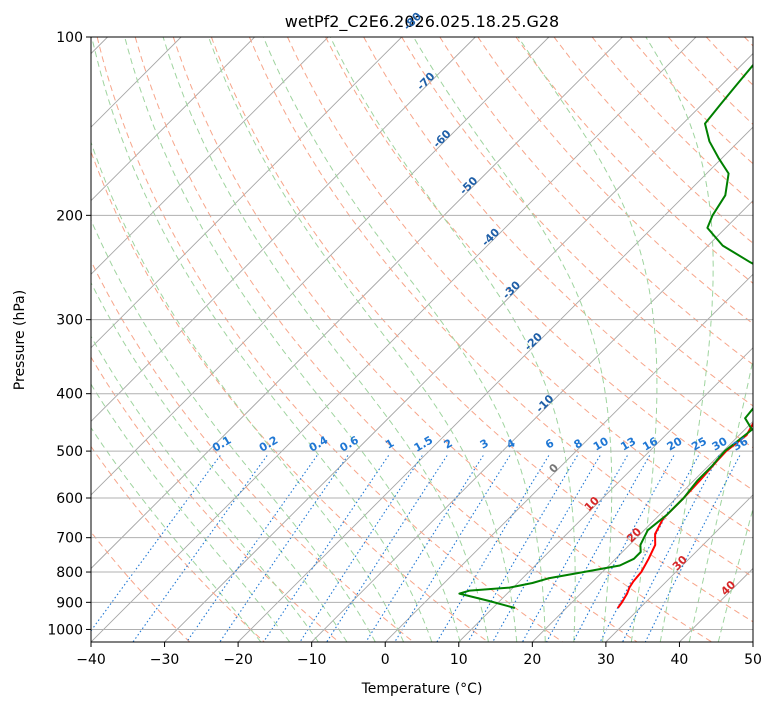  I want to click on x-tick-label: −30, so click(165, 660).